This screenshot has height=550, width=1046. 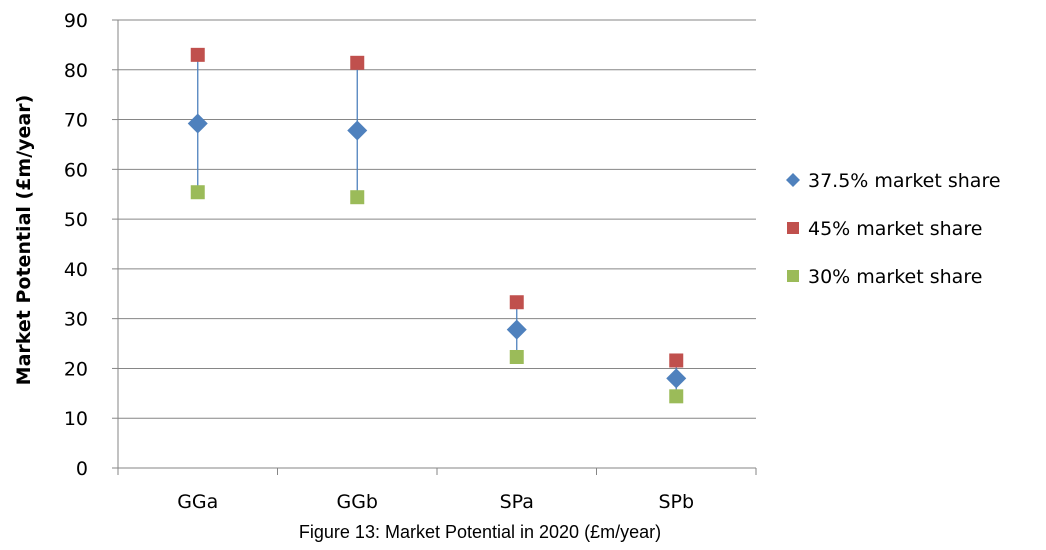 I want to click on x-tick-label: GGb, so click(x=357, y=502).